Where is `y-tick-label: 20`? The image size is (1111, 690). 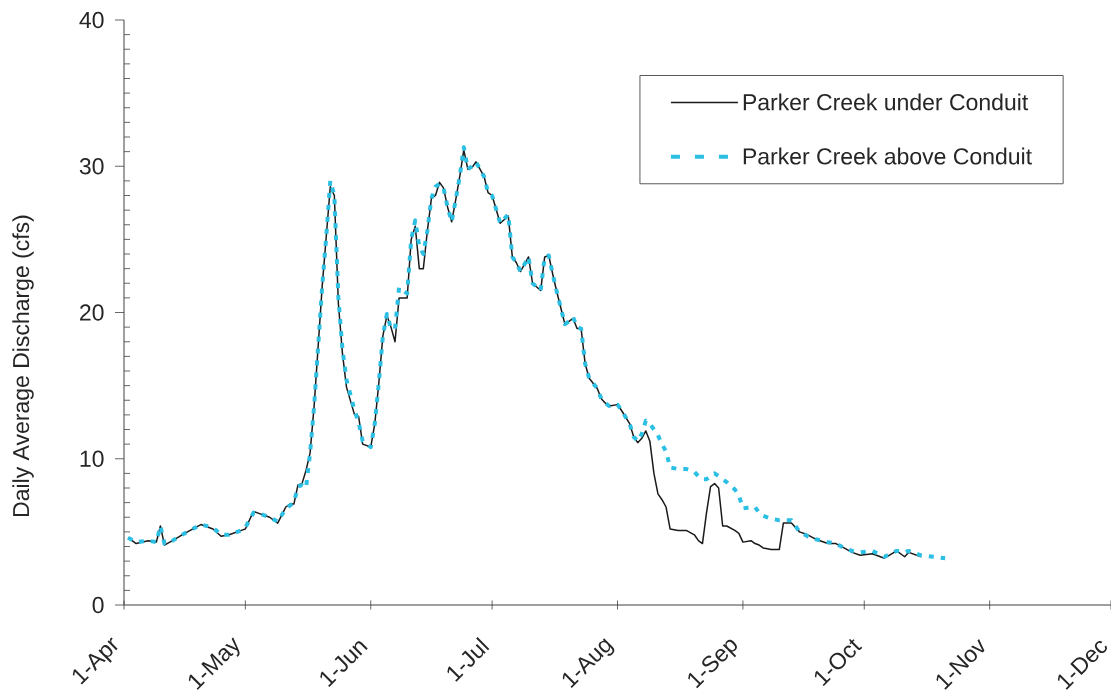
y-tick-label: 20 is located at coordinates (92, 312).